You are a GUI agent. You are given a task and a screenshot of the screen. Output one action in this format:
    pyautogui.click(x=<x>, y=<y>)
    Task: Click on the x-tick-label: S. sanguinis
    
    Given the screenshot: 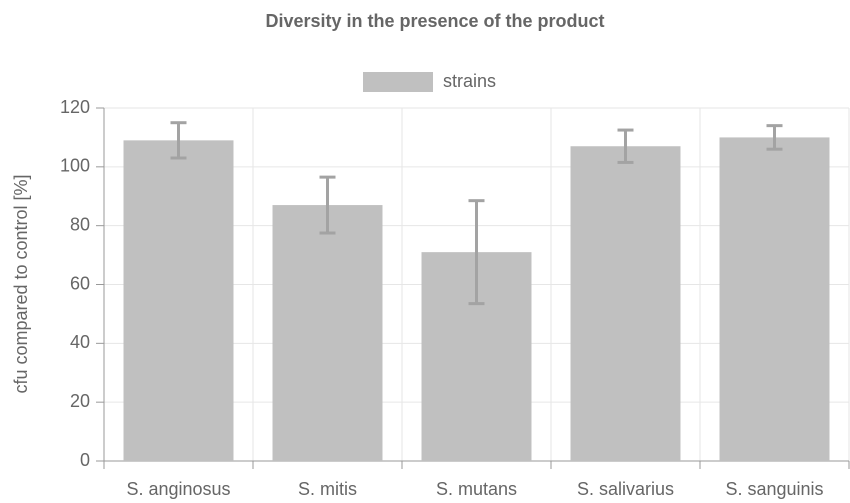 What is the action you would take?
    pyautogui.click(x=774, y=489)
    